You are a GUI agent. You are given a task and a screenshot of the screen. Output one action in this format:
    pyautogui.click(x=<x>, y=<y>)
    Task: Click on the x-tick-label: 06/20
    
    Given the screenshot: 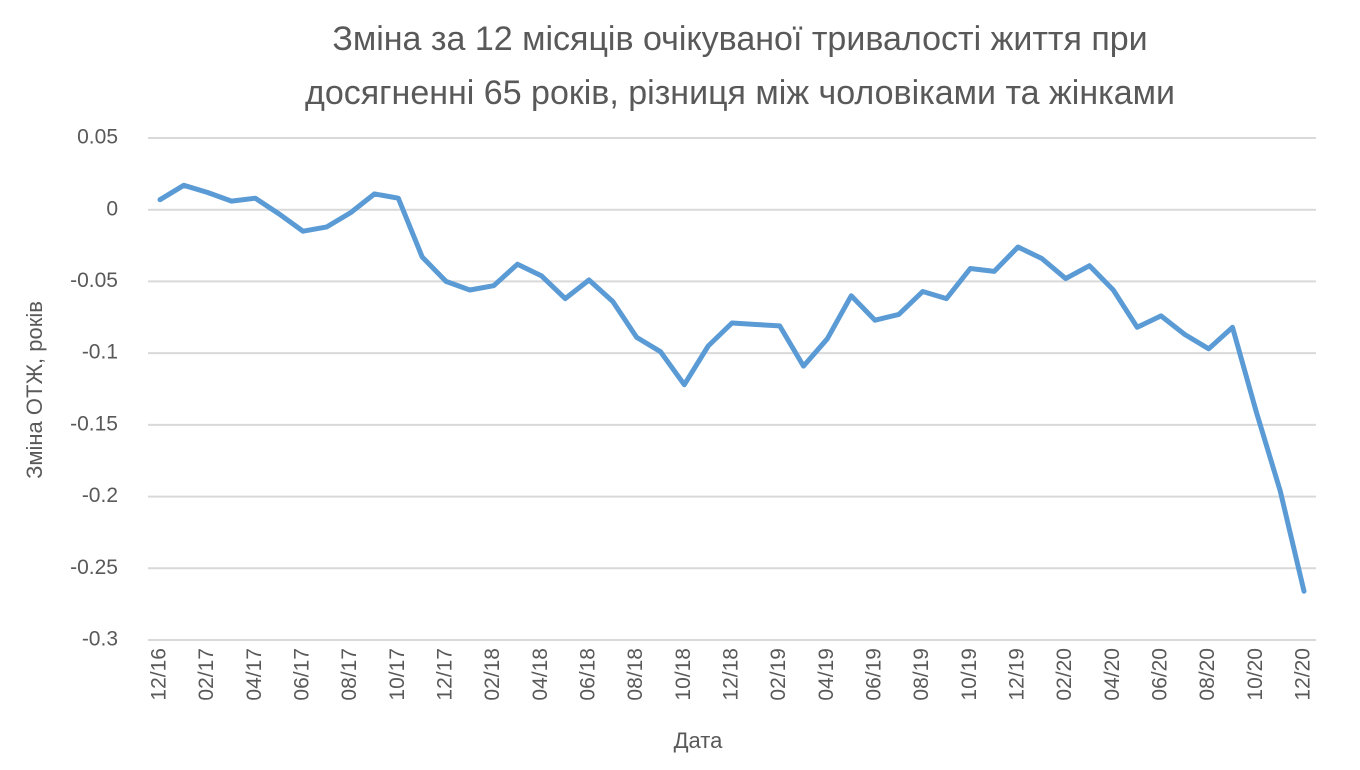 What is the action you would take?
    pyautogui.click(x=1160, y=674)
    